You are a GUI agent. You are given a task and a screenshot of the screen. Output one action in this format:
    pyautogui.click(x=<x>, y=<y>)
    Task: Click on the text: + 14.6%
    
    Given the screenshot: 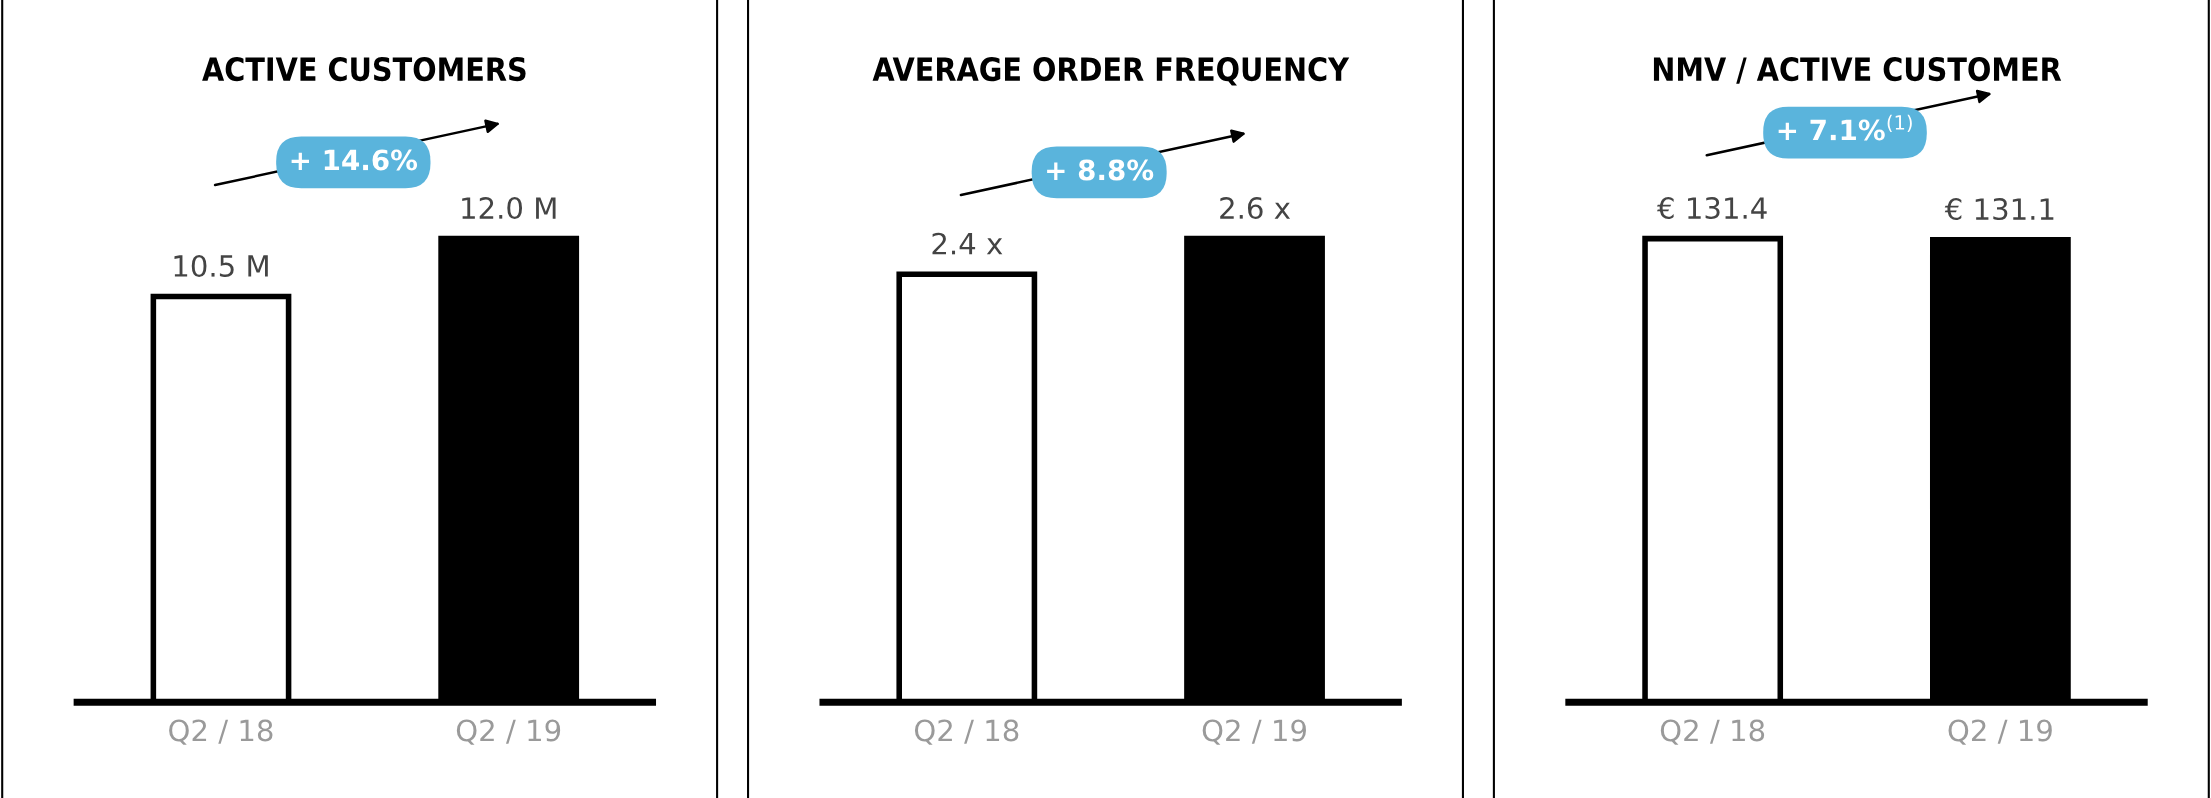 What is the action you would take?
    pyautogui.click(x=354, y=160)
    